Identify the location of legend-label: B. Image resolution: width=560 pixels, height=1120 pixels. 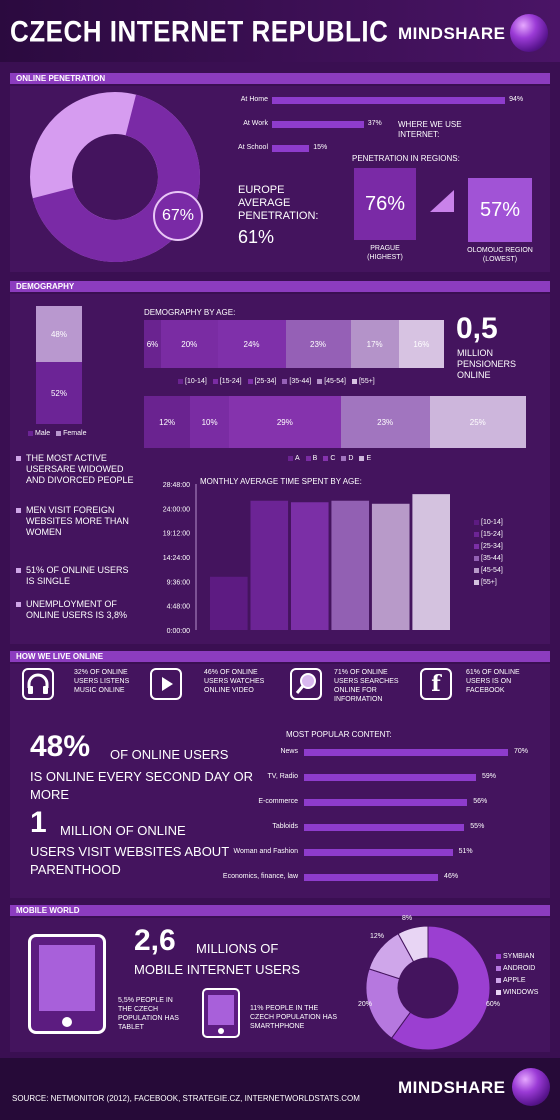
(315, 458).